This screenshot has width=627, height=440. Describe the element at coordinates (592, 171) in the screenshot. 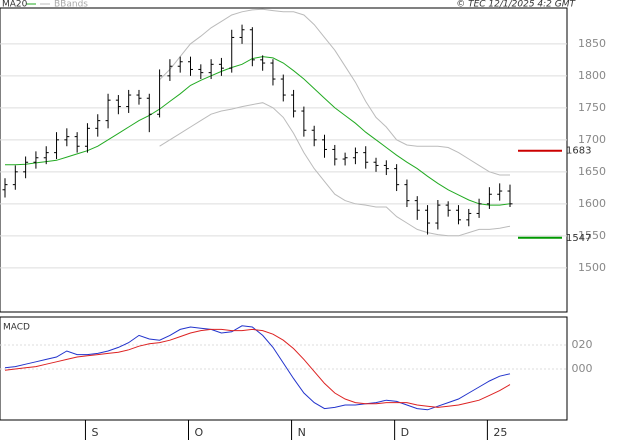

I see `y-tick-label: 1650` at that location.